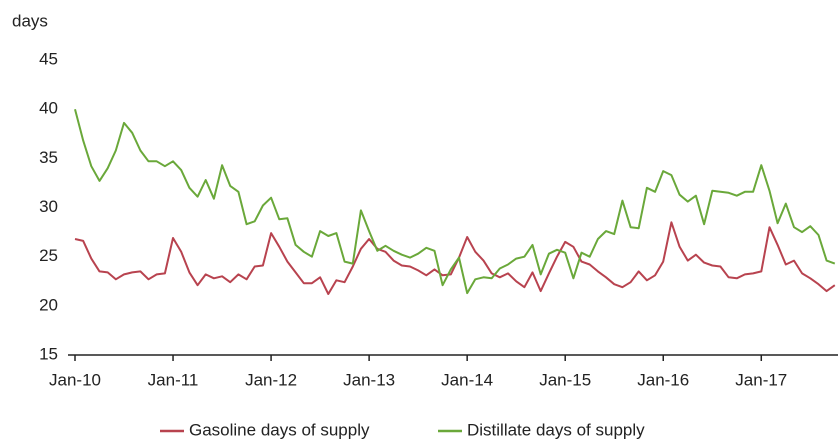  What do you see at coordinates (75, 379) in the screenshot?
I see `x-tick-label: Jan-10` at bounding box center [75, 379].